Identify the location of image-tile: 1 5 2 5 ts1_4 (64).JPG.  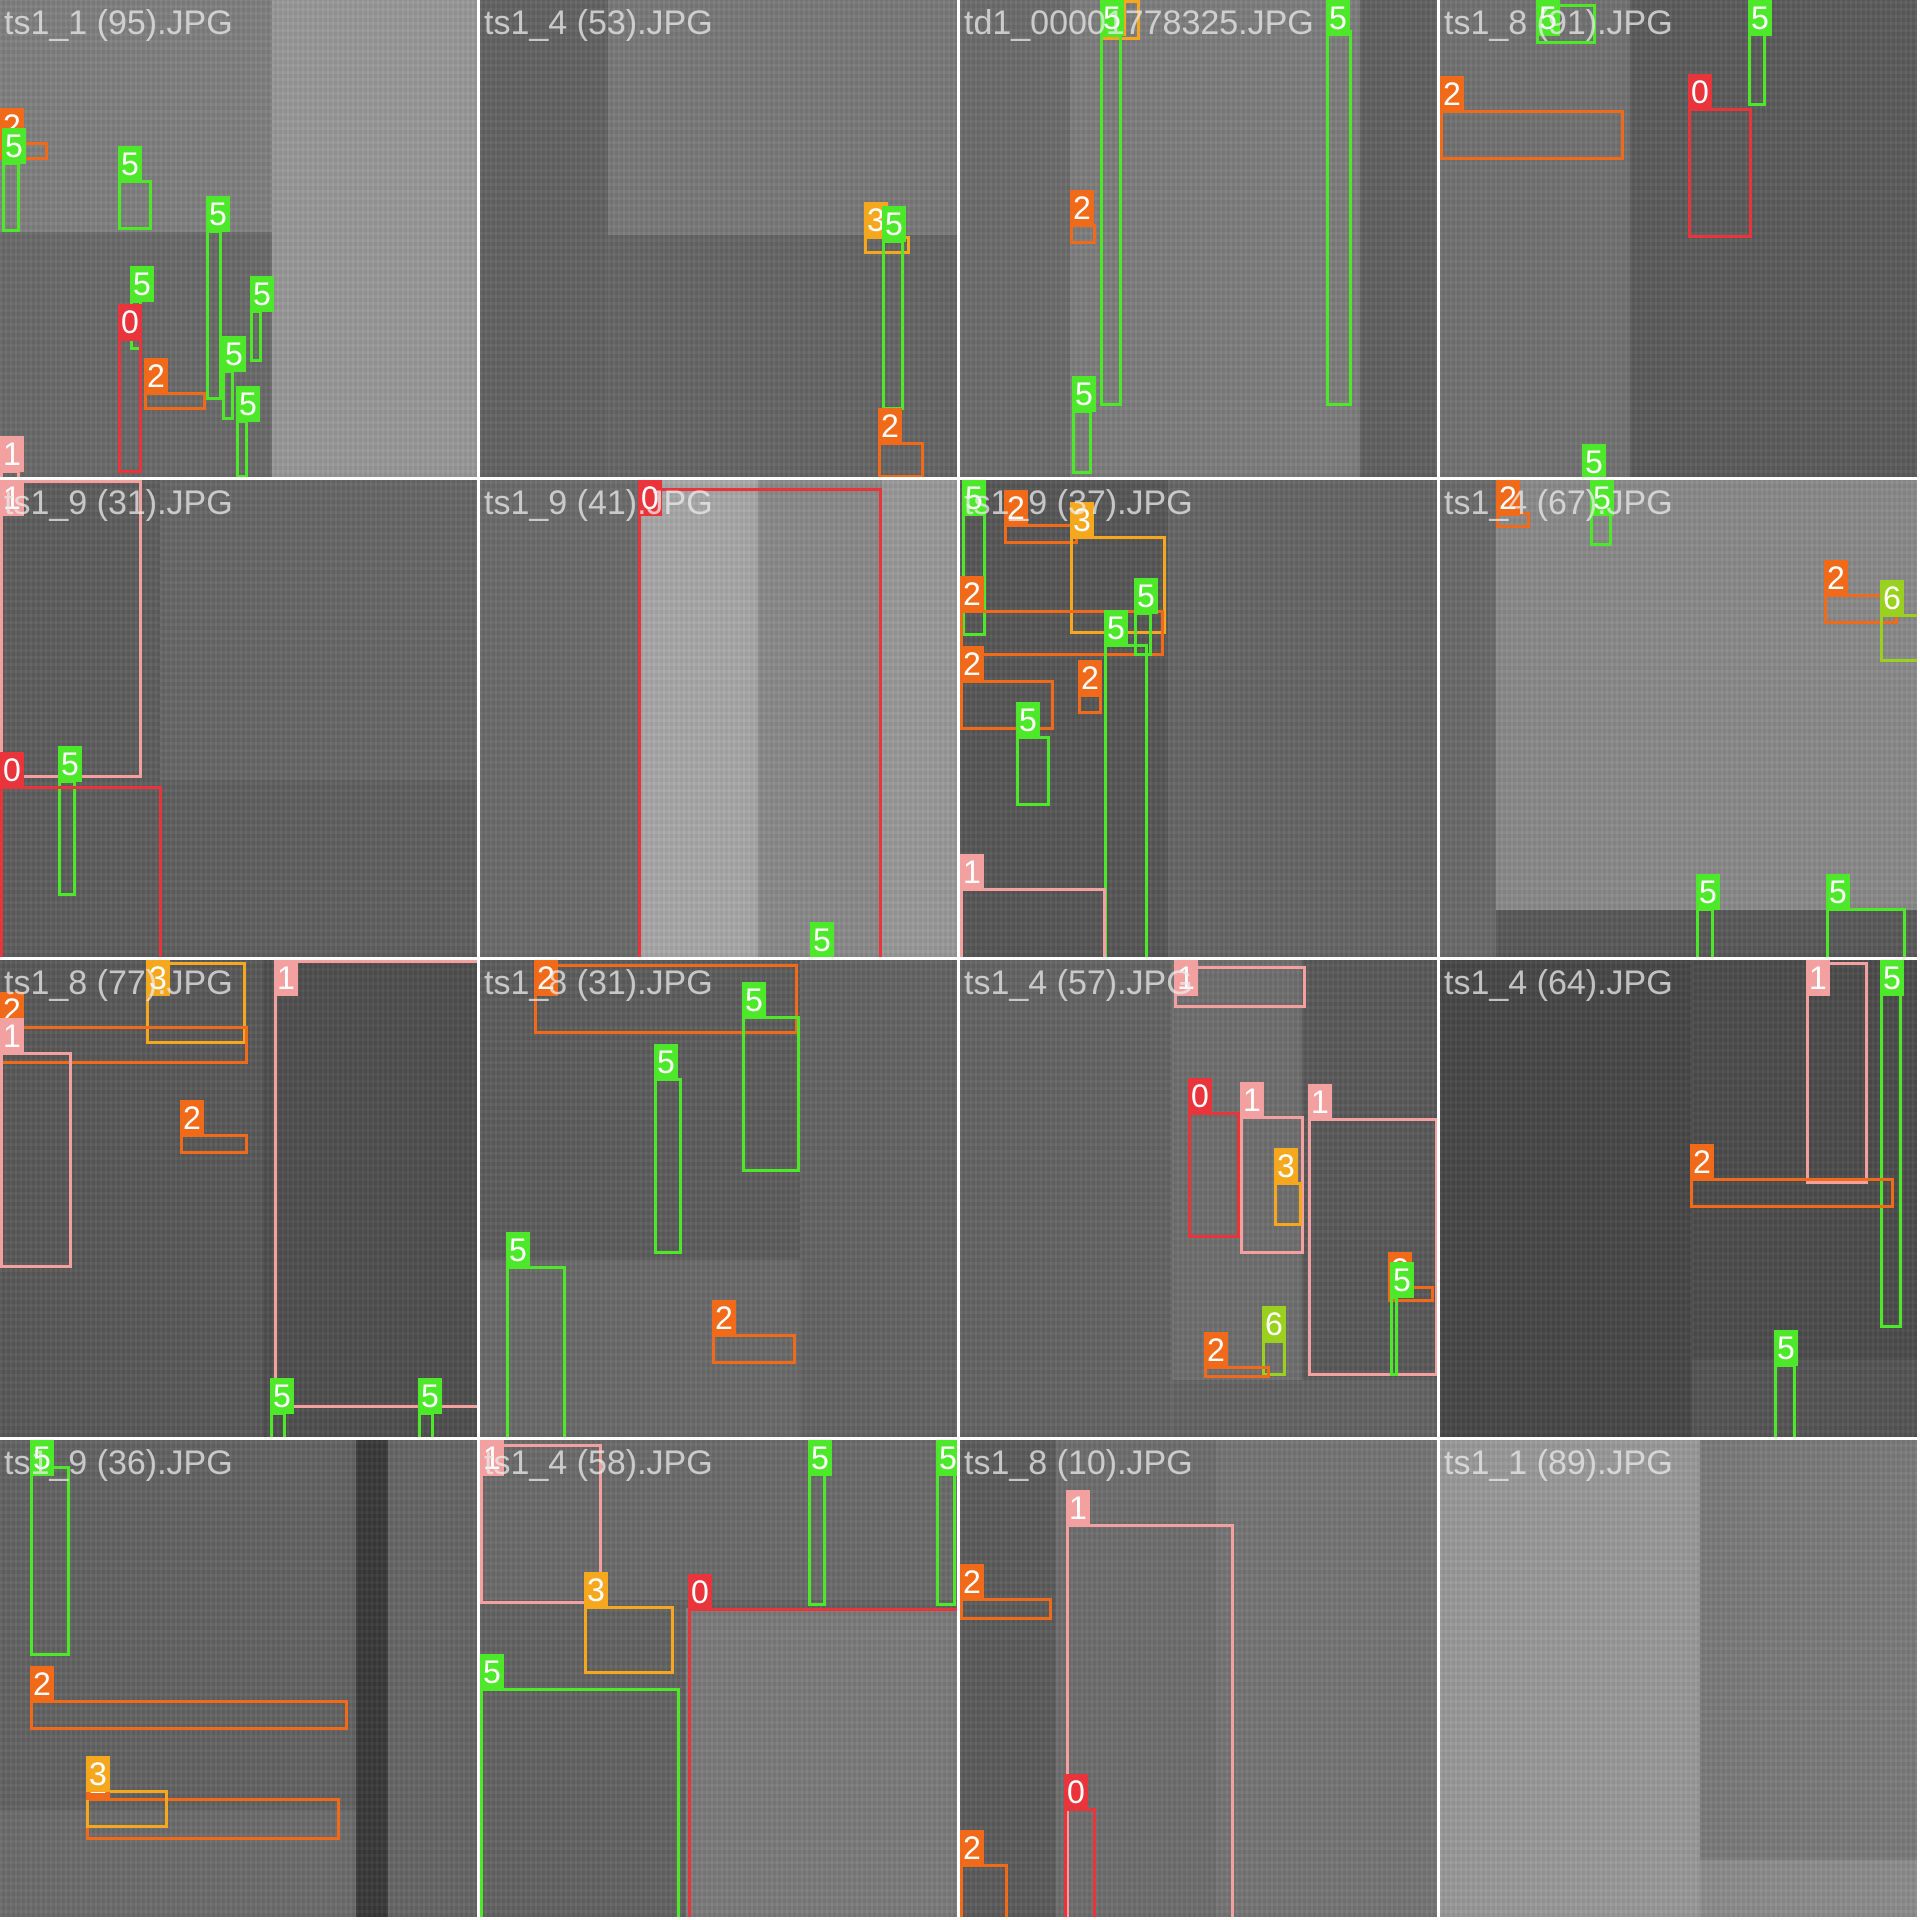
(1680, 1200).